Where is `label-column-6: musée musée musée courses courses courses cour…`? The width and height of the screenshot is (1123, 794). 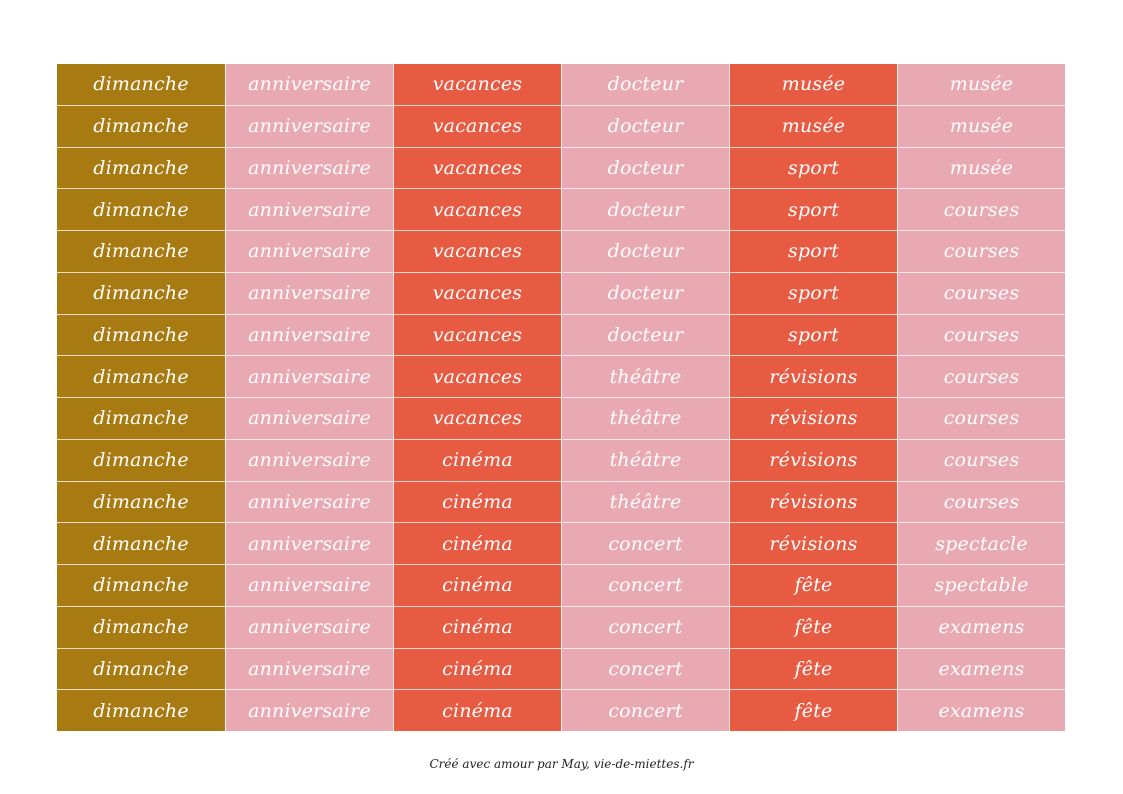 label-column-6: musée musée musée courses courses courses cour… is located at coordinates (981, 397).